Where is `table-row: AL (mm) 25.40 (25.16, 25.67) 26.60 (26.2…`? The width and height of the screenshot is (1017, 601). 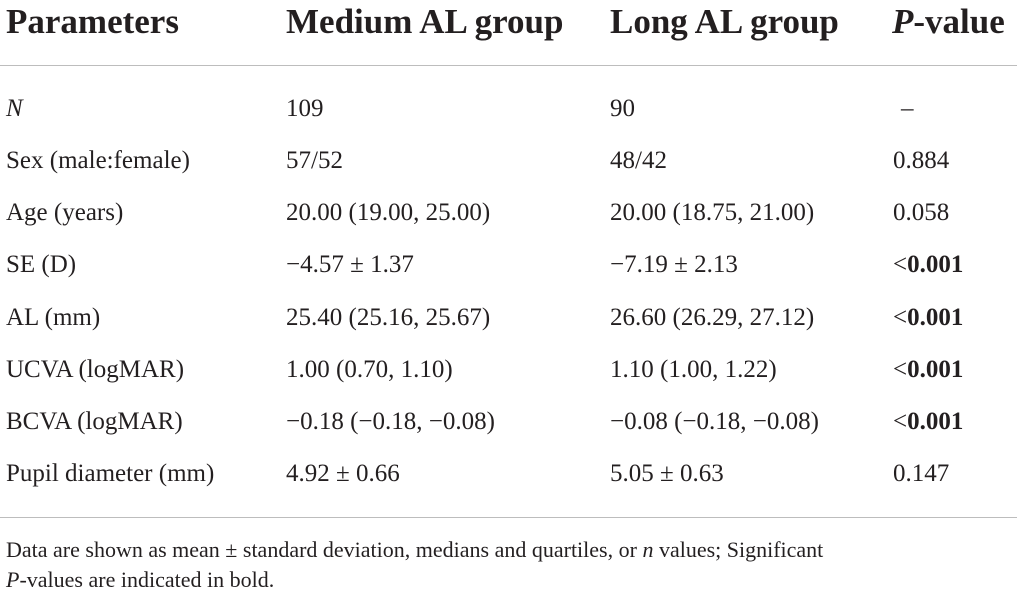 table-row: AL (mm) 25.40 (25.16, 25.67) 26.60 (26.2… is located at coordinates (508, 318).